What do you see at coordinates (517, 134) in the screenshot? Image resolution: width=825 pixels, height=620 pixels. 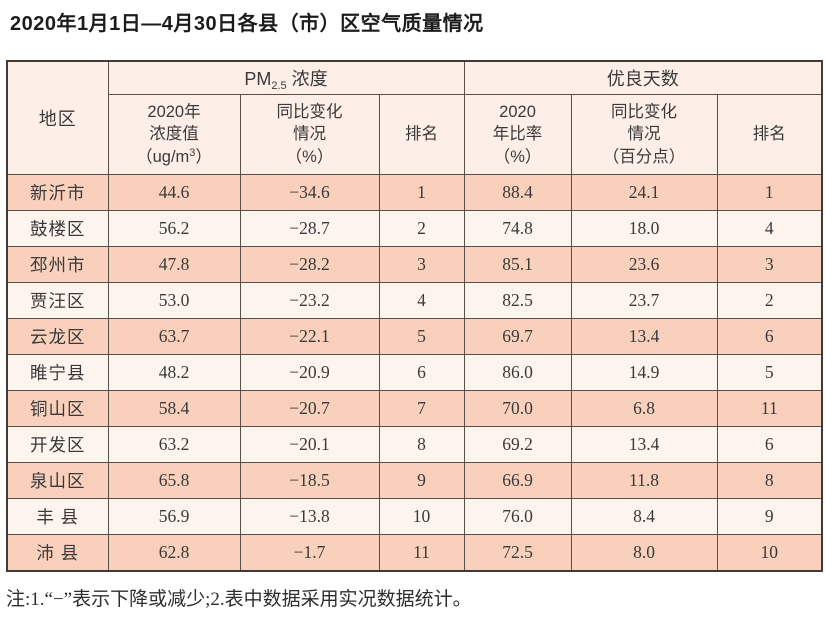 I see `header-line: 年比率` at bounding box center [517, 134].